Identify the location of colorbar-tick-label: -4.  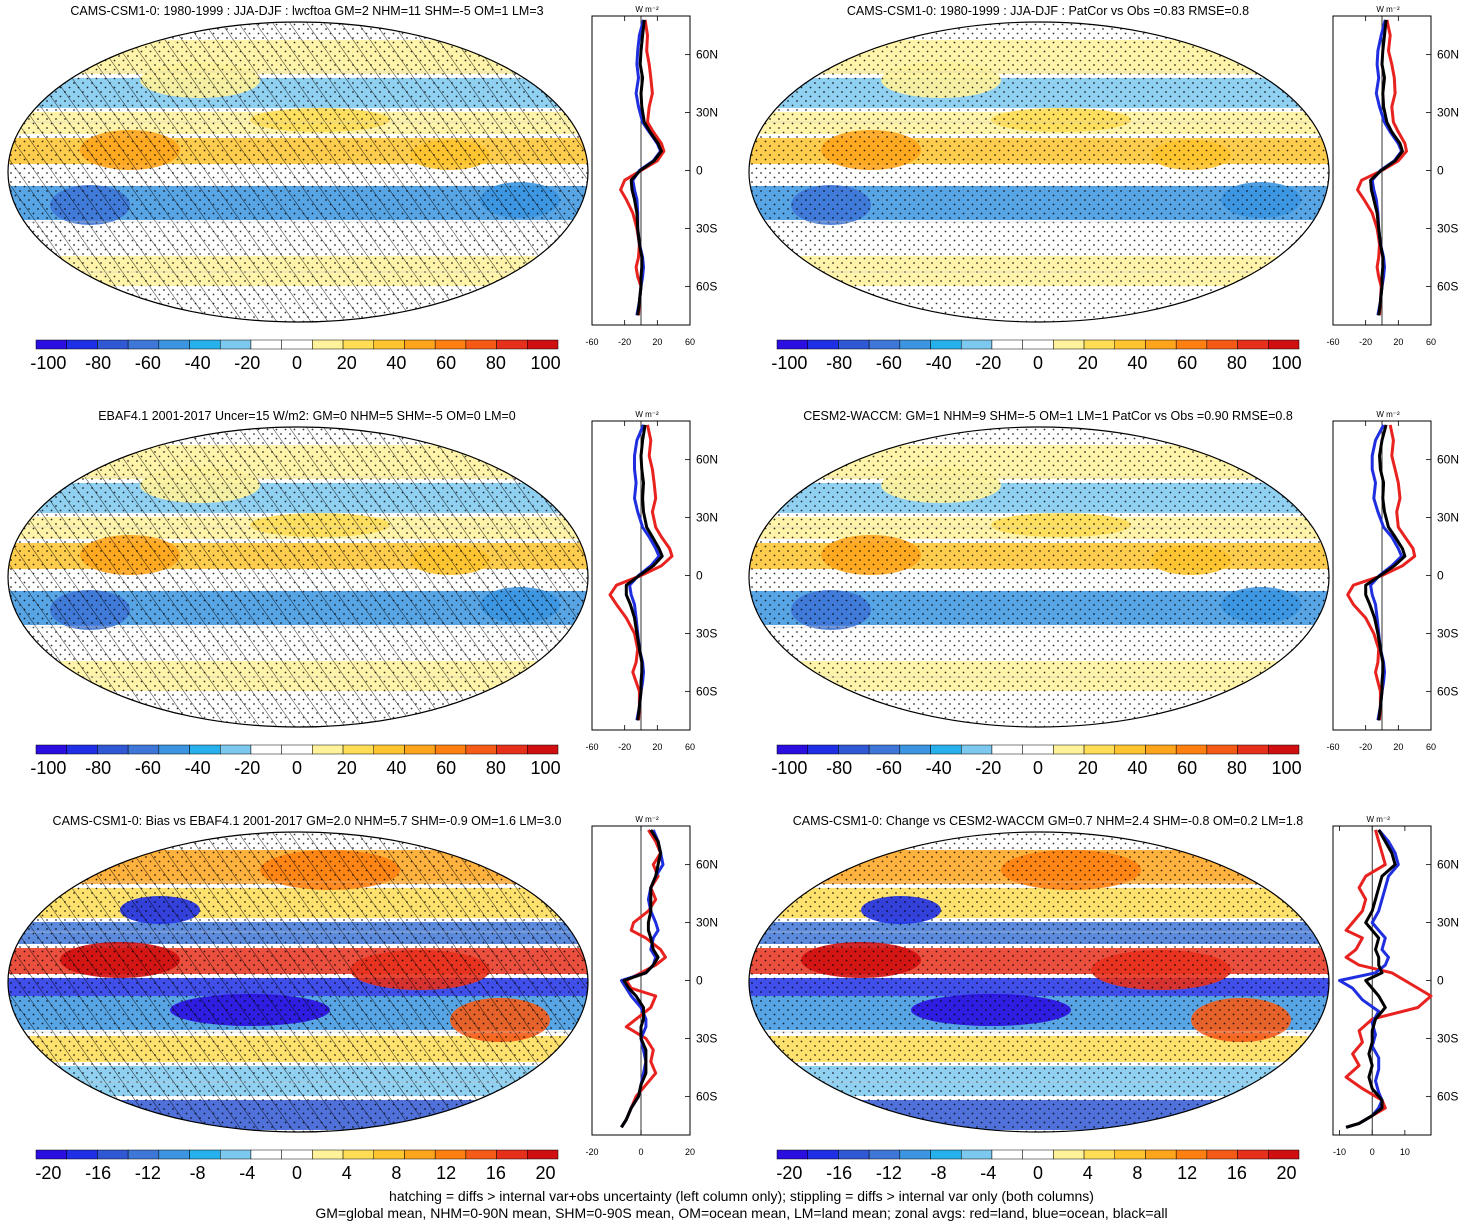
(247, 1173).